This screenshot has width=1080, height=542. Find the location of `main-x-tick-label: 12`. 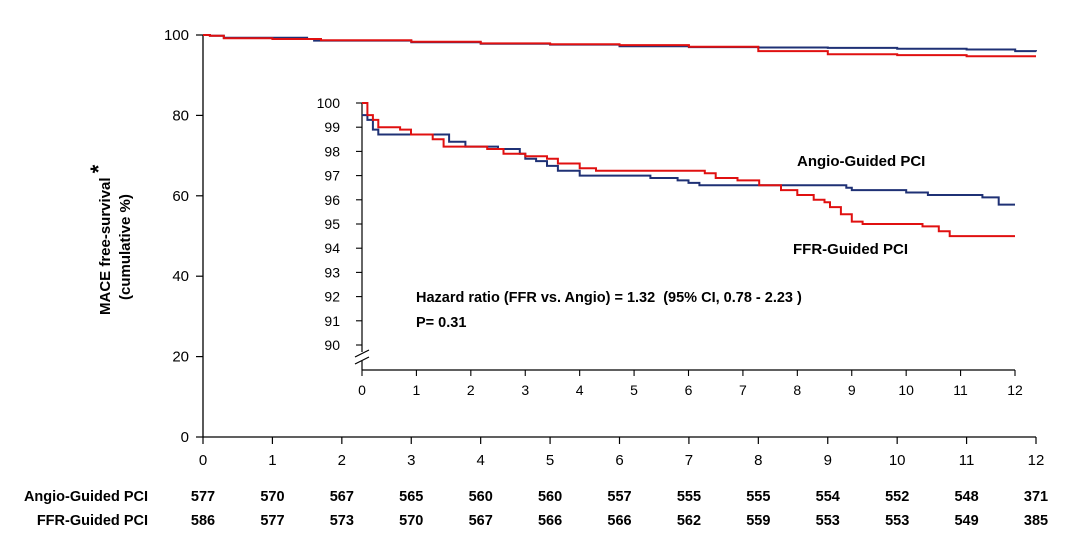

main-x-tick-label: 12 is located at coordinates (1036, 460).